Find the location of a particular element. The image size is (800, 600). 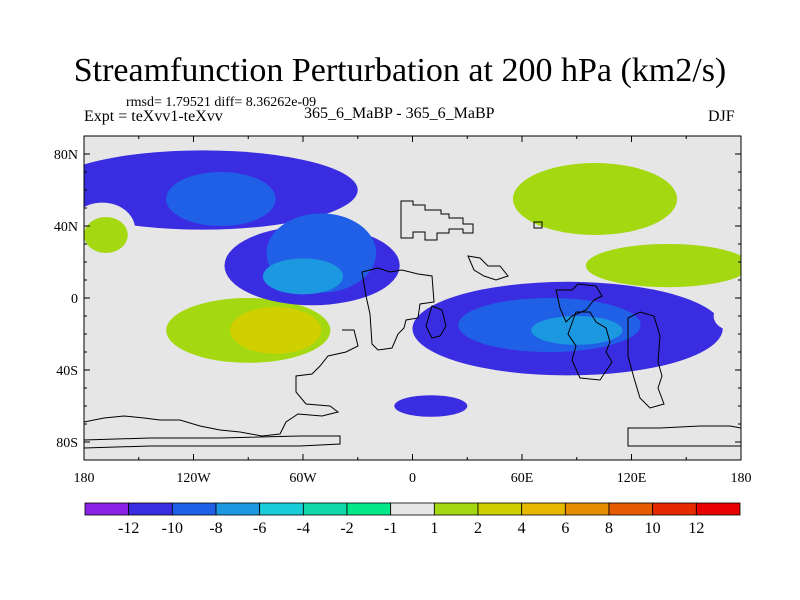

x-tick-label-0: 180 is located at coordinates (84, 478).